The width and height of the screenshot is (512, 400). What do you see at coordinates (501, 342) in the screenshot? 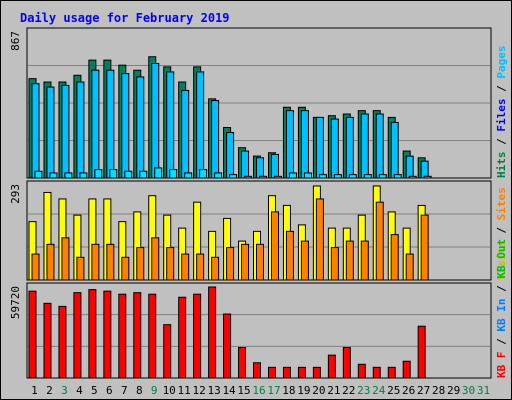
I see `panel-3-legend-segment: /` at bounding box center [501, 342].